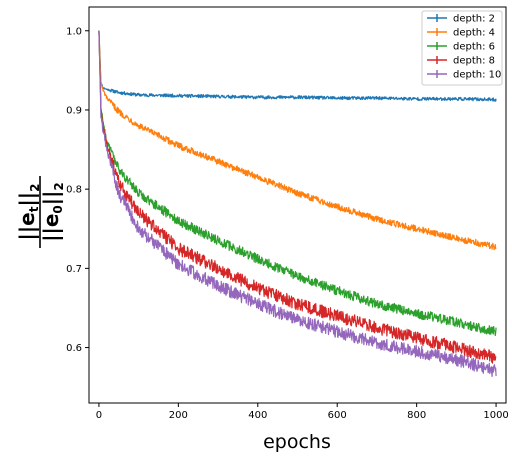 The height and width of the screenshot is (458, 512). What do you see at coordinates (337, 415) in the screenshot?
I see `x-tick-label: 600` at bounding box center [337, 415].